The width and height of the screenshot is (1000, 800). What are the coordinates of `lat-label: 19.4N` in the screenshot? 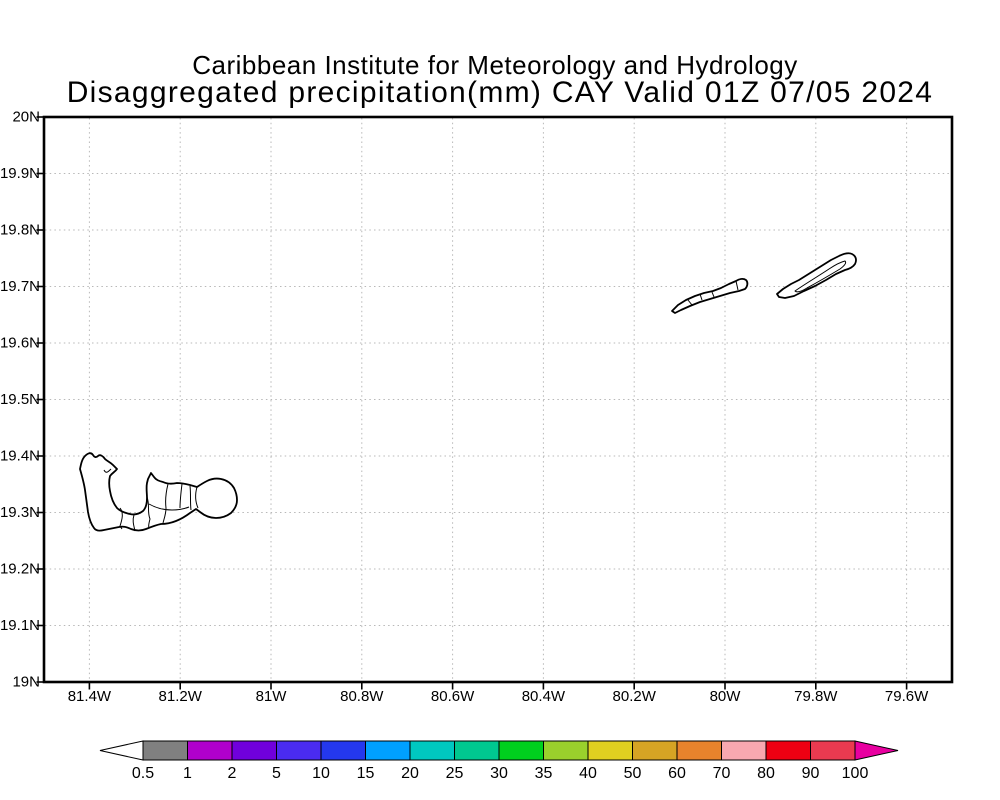 It's located at (20, 456).